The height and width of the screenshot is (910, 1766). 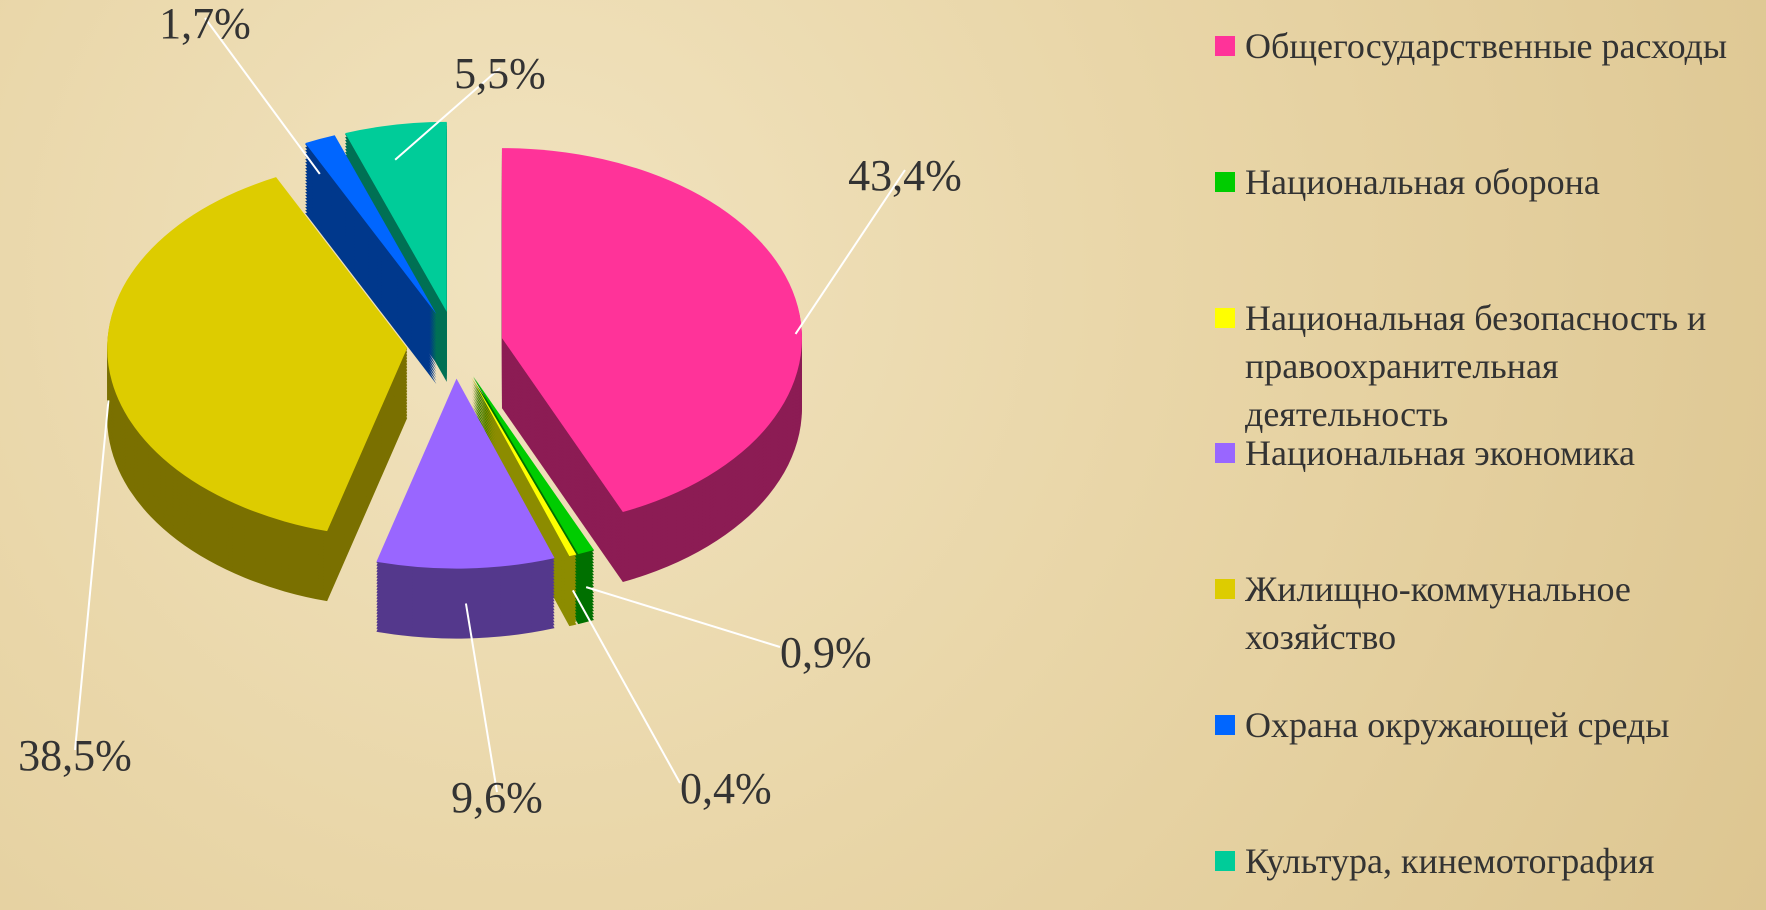 I want to click on value-label: 0,4%, so click(x=726, y=788).